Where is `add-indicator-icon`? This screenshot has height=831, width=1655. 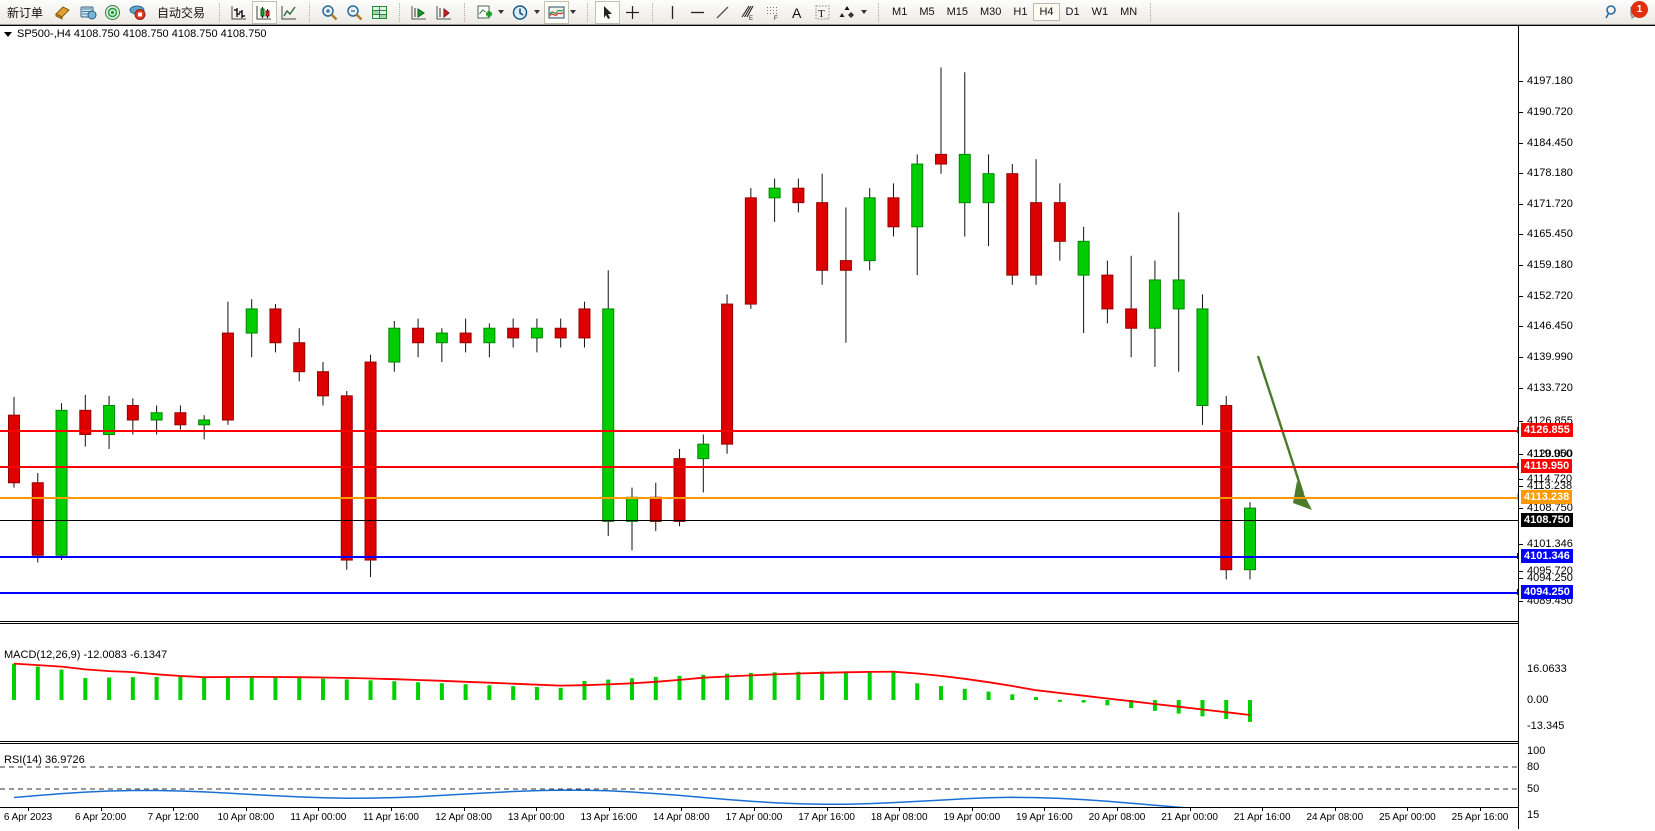
add-indicator-icon is located at coordinates (484, 12).